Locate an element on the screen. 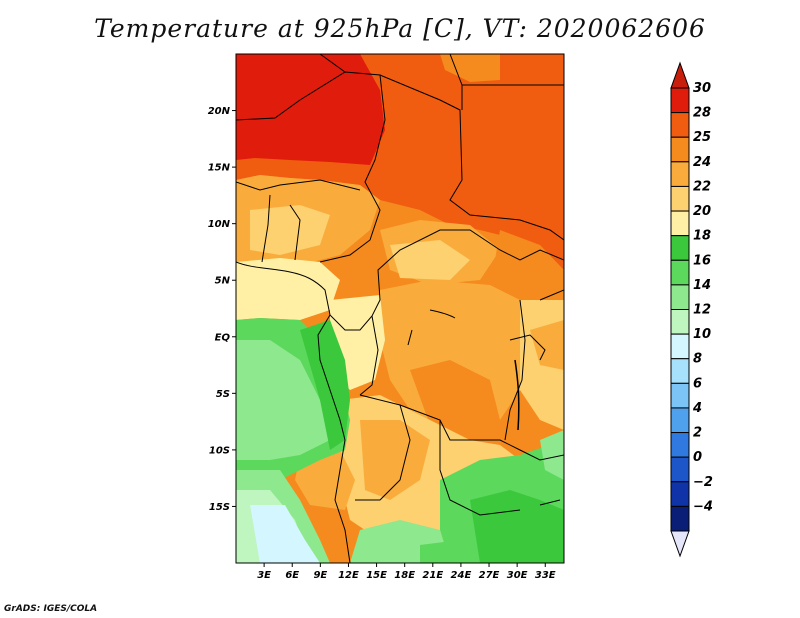 This screenshot has width=800, height=618. colorbar-label: 16 is located at coordinates (702, 260).